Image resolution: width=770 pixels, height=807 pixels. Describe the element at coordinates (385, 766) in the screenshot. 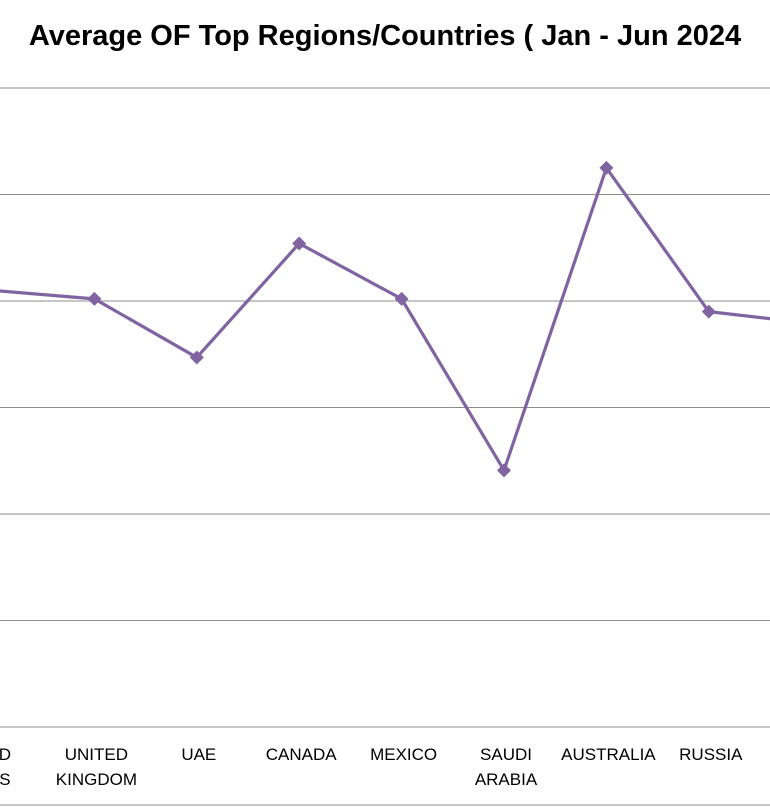

I see `x-axis` at that location.